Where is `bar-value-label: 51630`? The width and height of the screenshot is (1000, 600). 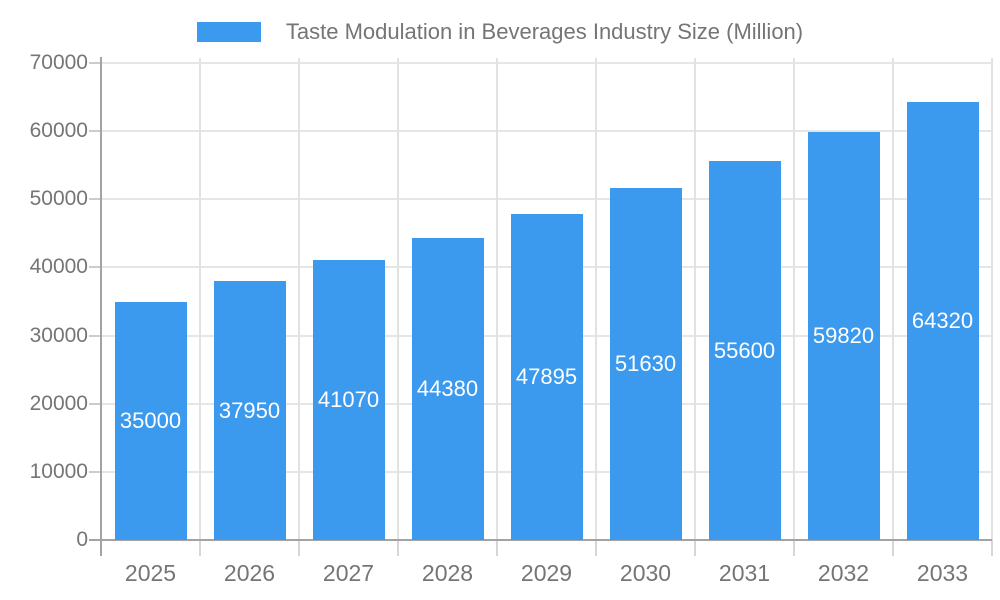 bar-value-label: 51630 is located at coordinates (645, 364).